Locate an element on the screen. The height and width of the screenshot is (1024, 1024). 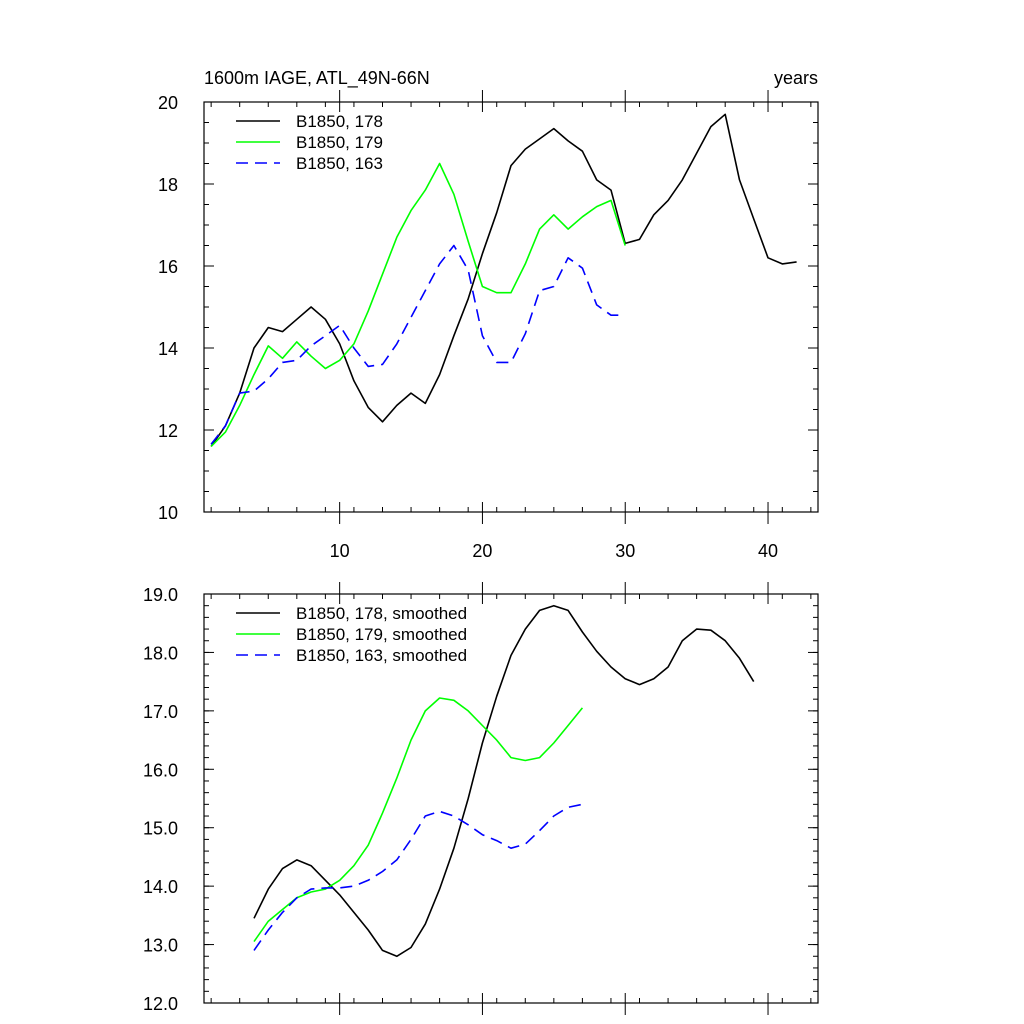
legend-label: B1850, 163 is located at coordinates (339, 163).